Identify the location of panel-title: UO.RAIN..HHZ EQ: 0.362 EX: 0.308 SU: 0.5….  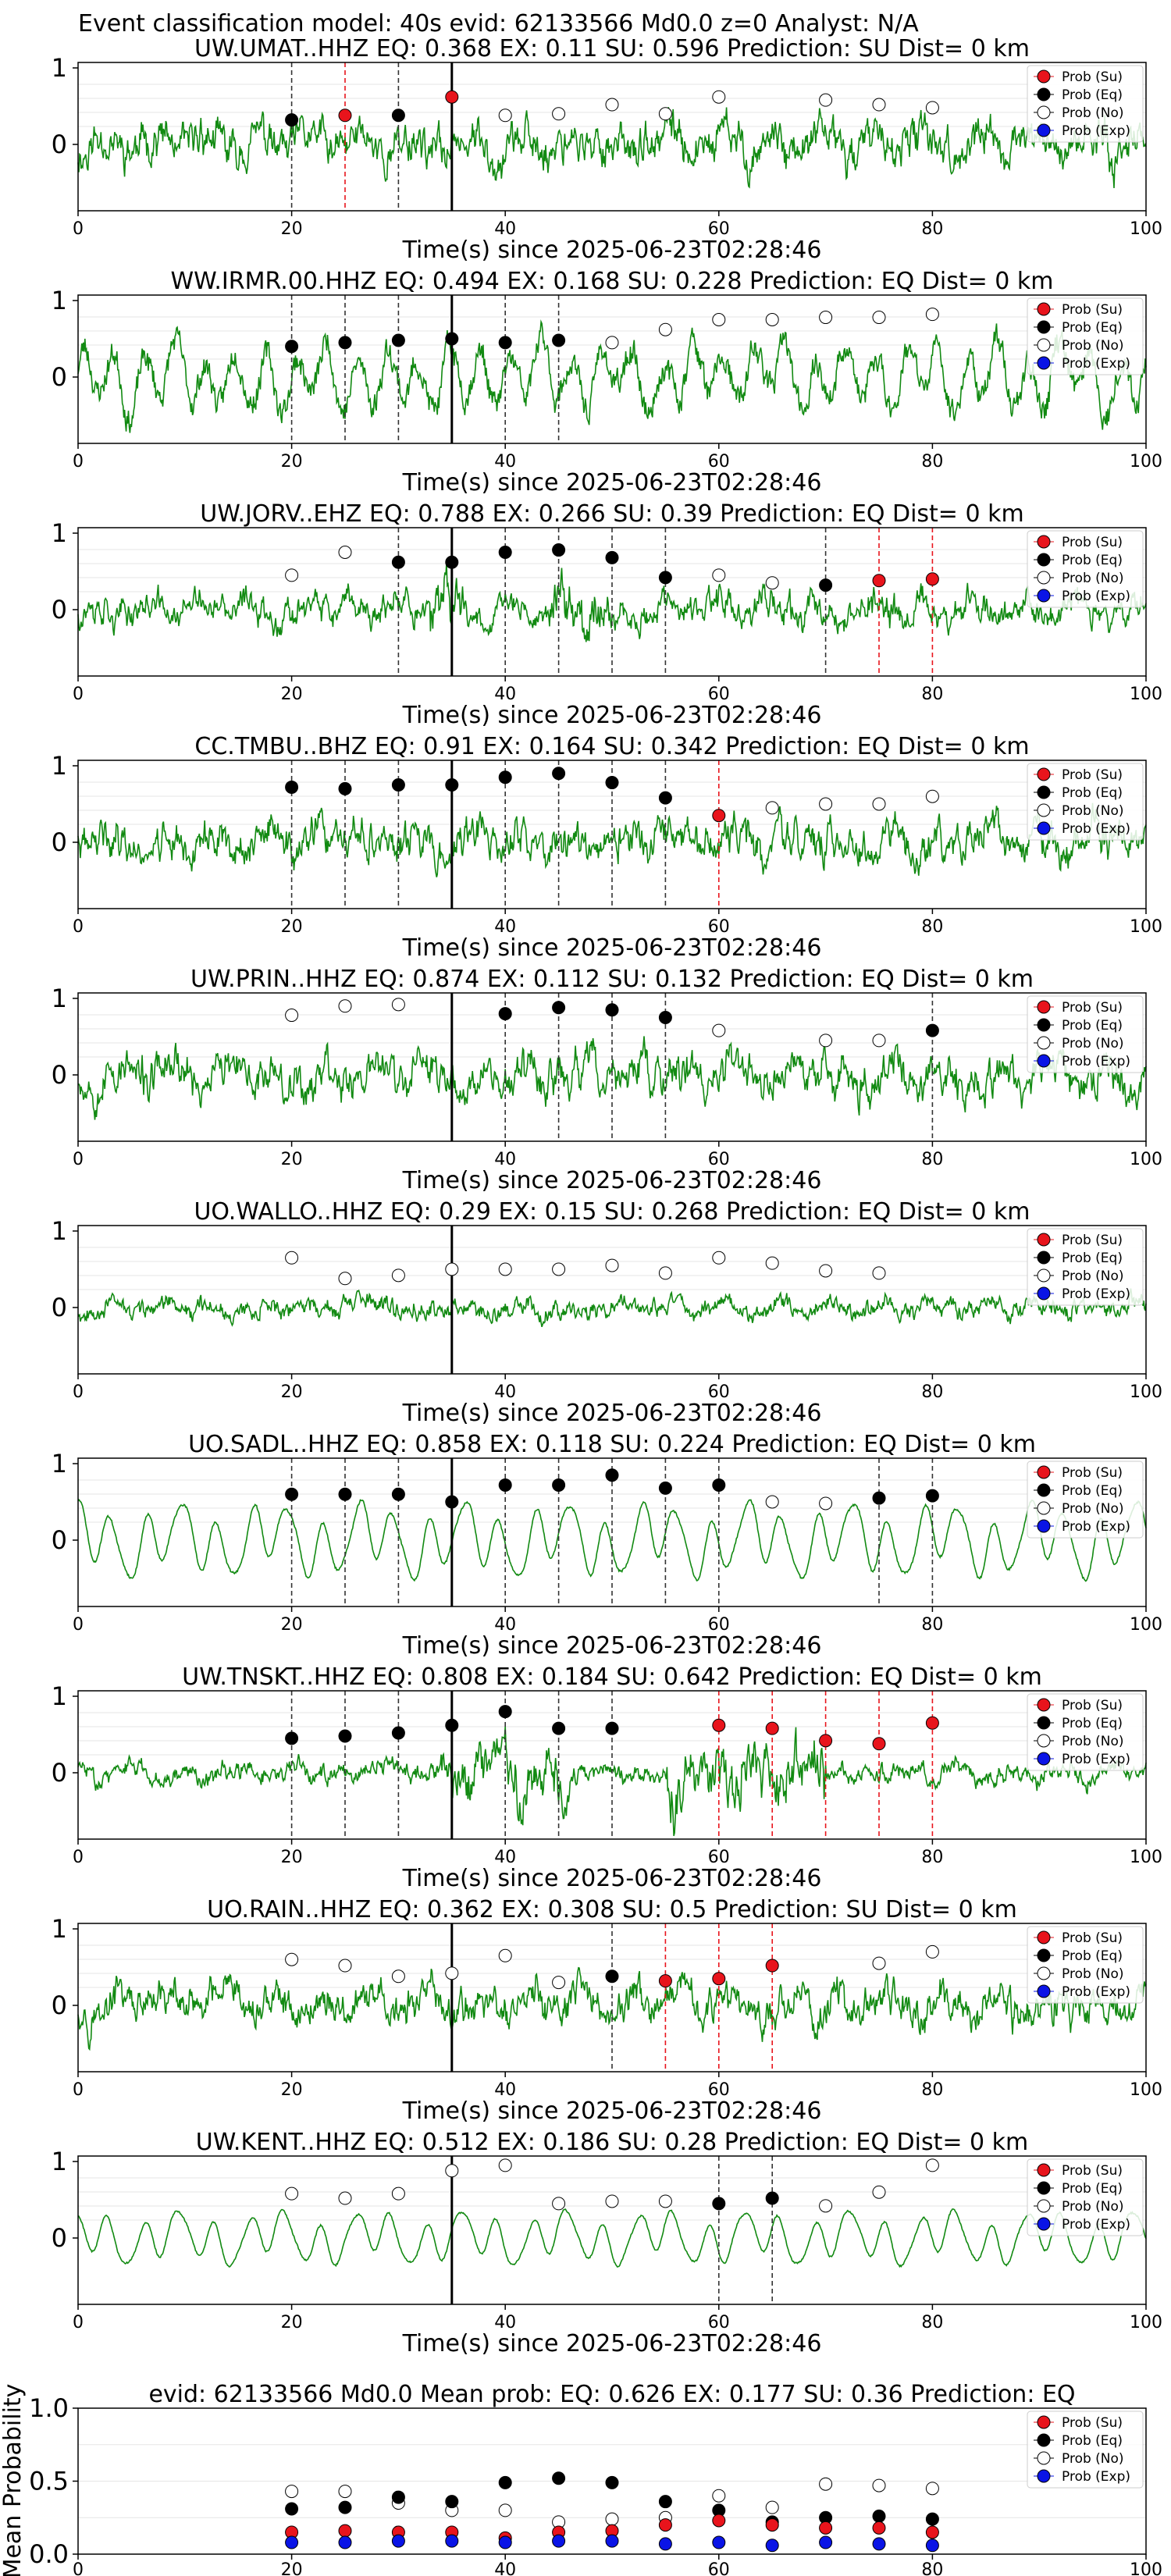
(612, 1909).